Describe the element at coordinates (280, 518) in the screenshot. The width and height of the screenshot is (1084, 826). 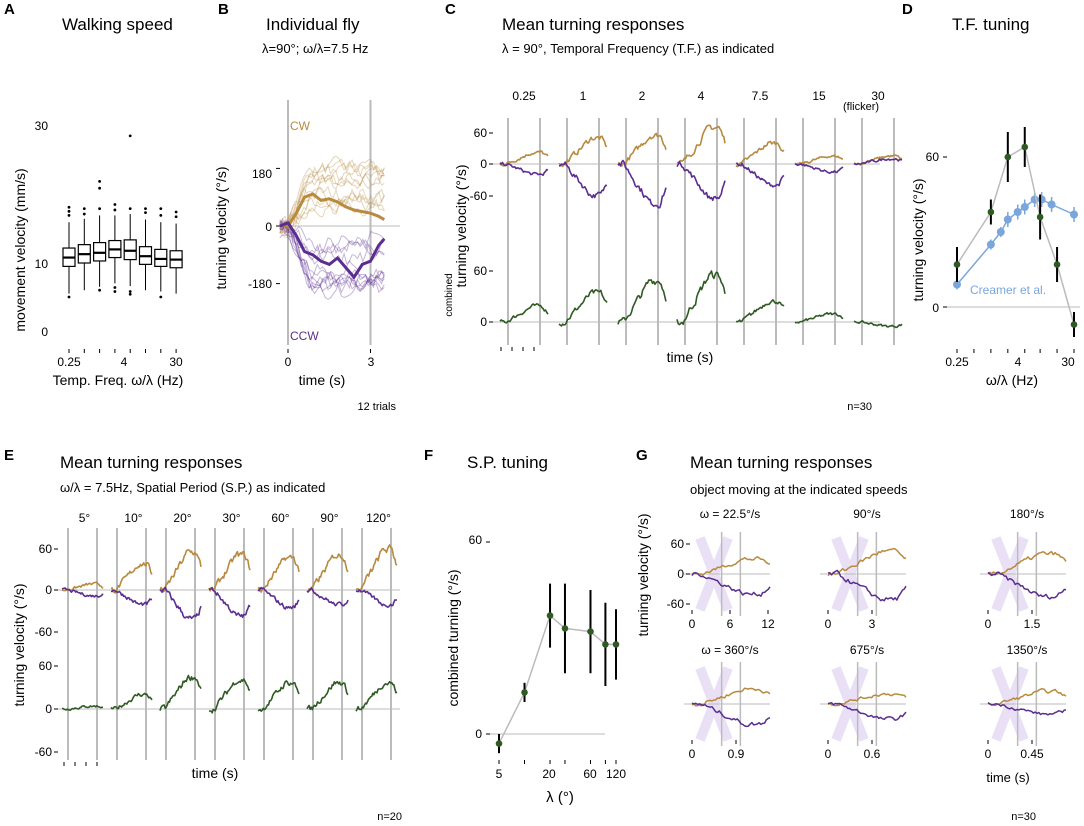
I see `condition-label: 60°` at that location.